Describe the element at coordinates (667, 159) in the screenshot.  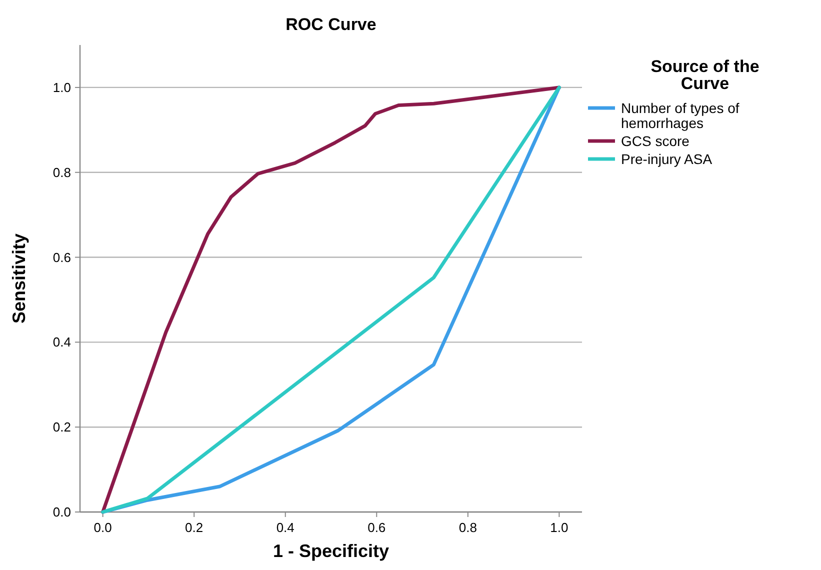
I see `legend-label: Pre-injury ASA` at that location.